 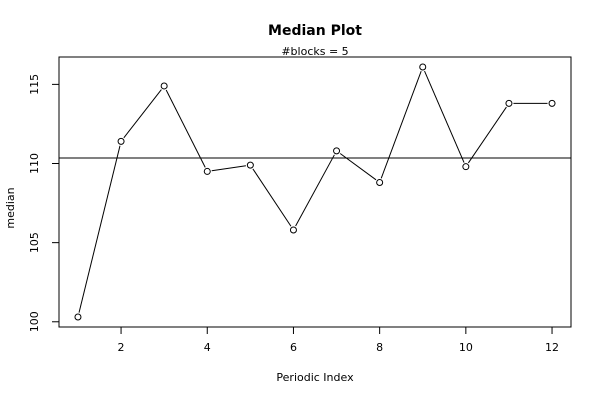 What do you see at coordinates (34, 321) in the screenshot?
I see `y-tick-label: 100` at bounding box center [34, 321].